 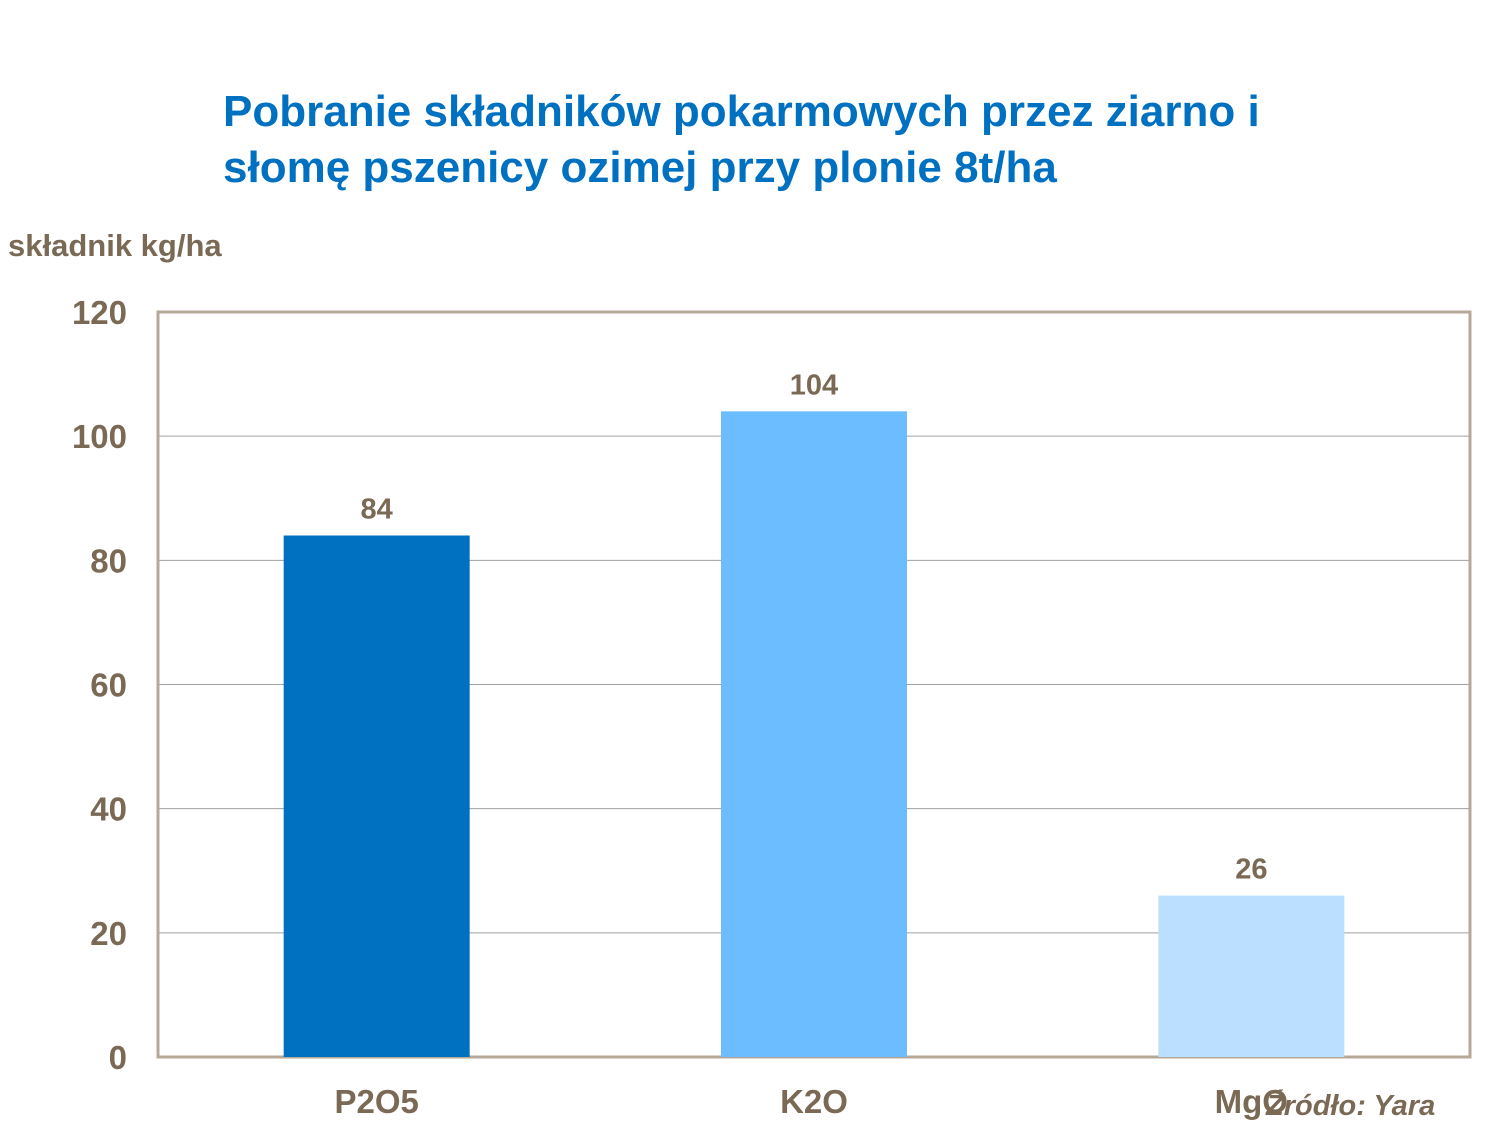 What do you see at coordinates (99, 312) in the screenshot?
I see `y-tick-label: 120` at bounding box center [99, 312].